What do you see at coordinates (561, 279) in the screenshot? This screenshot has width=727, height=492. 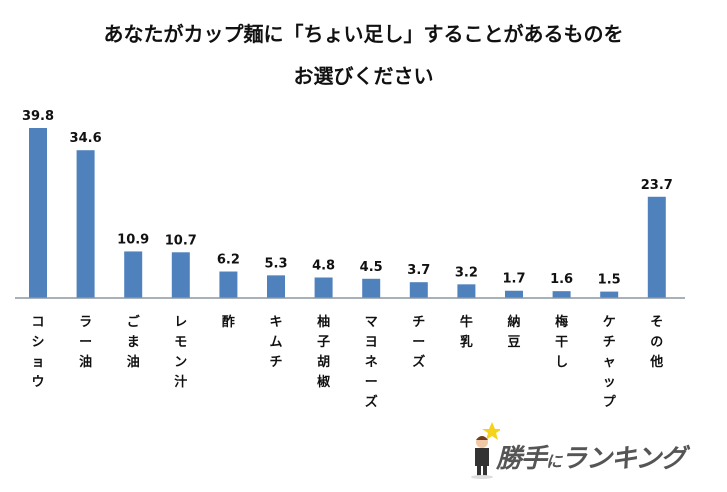 I see `value-label: 1.6` at bounding box center [561, 279].